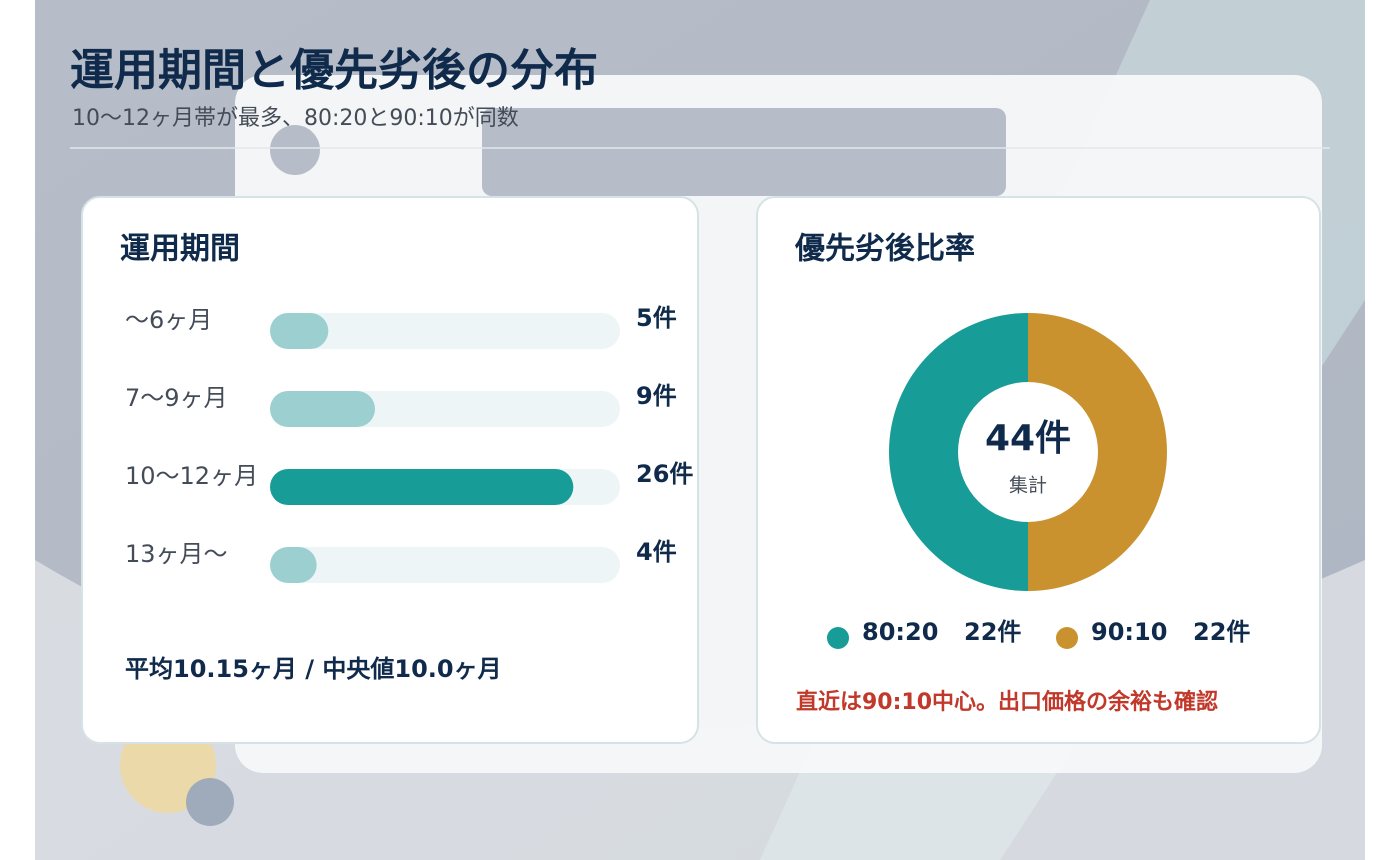  What do you see at coordinates (656, 318) in the screenshot?
I see `value-label: 5件` at bounding box center [656, 318].